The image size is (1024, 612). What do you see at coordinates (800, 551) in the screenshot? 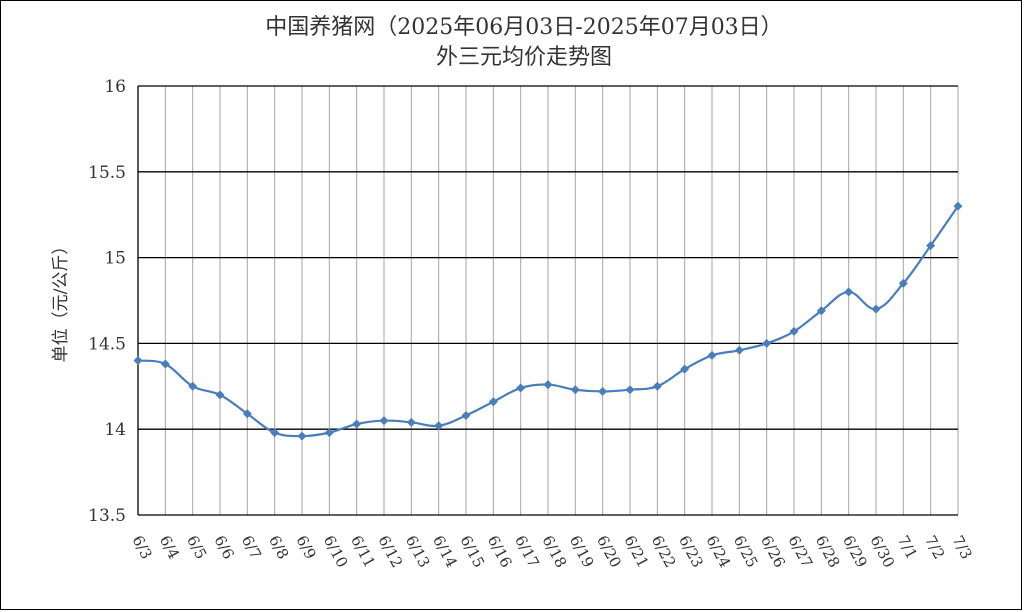
I see `x-tick-label: 6/27` at bounding box center [800, 551].